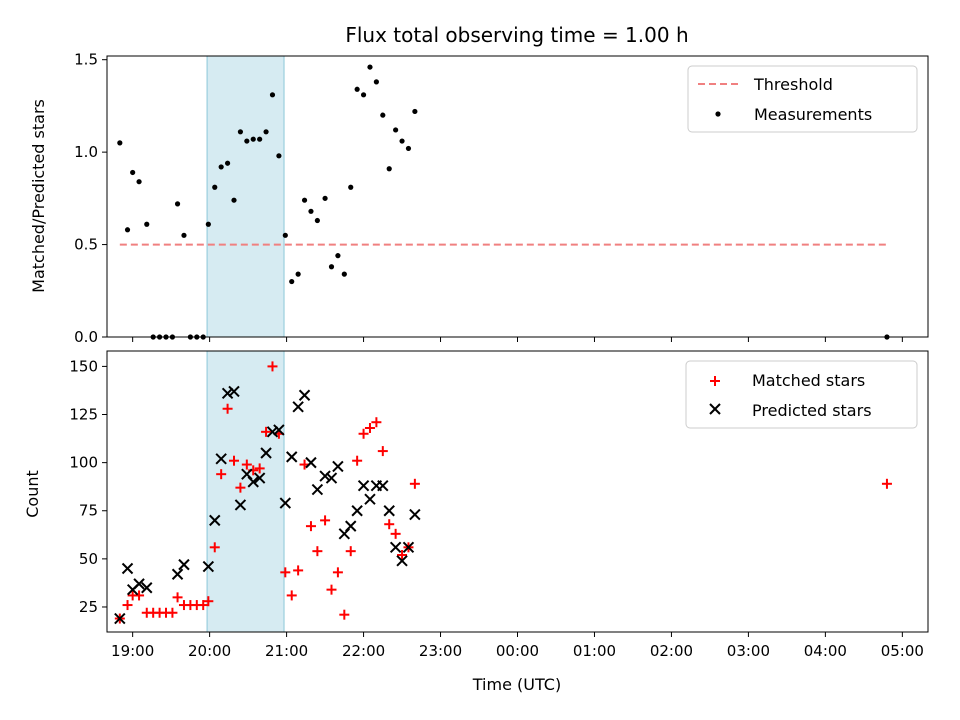 This screenshot has height=720, width=960. What do you see at coordinates (793, 84) in the screenshot?
I see `legend-threshold-label: Threshold` at bounding box center [793, 84].